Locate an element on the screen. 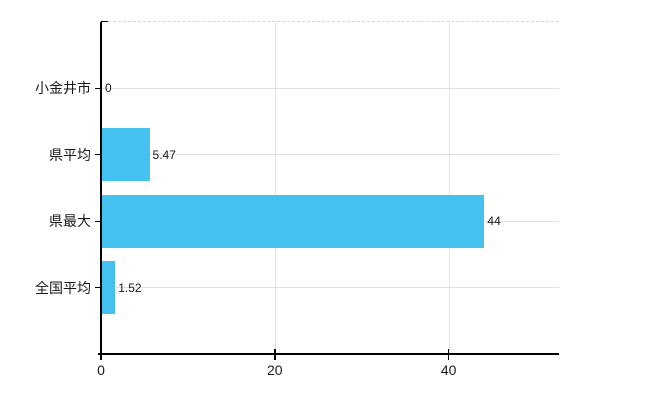  value-label: 0 is located at coordinates (108, 88).